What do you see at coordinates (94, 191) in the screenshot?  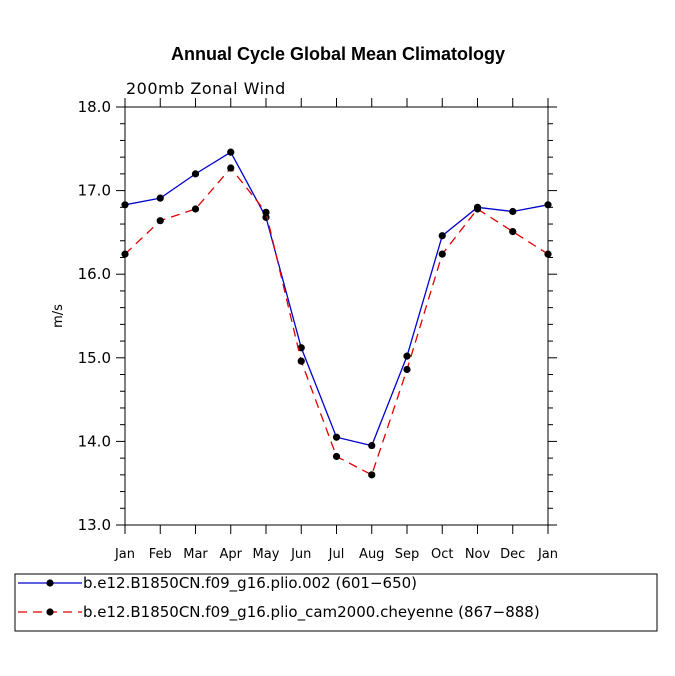 I see `y-tick-label: 17.0` at bounding box center [94, 191].